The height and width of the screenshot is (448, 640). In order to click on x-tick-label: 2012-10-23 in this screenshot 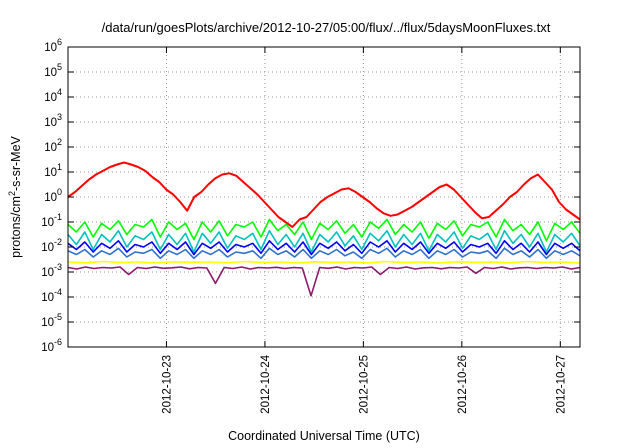, I will do `click(167, 384)`.